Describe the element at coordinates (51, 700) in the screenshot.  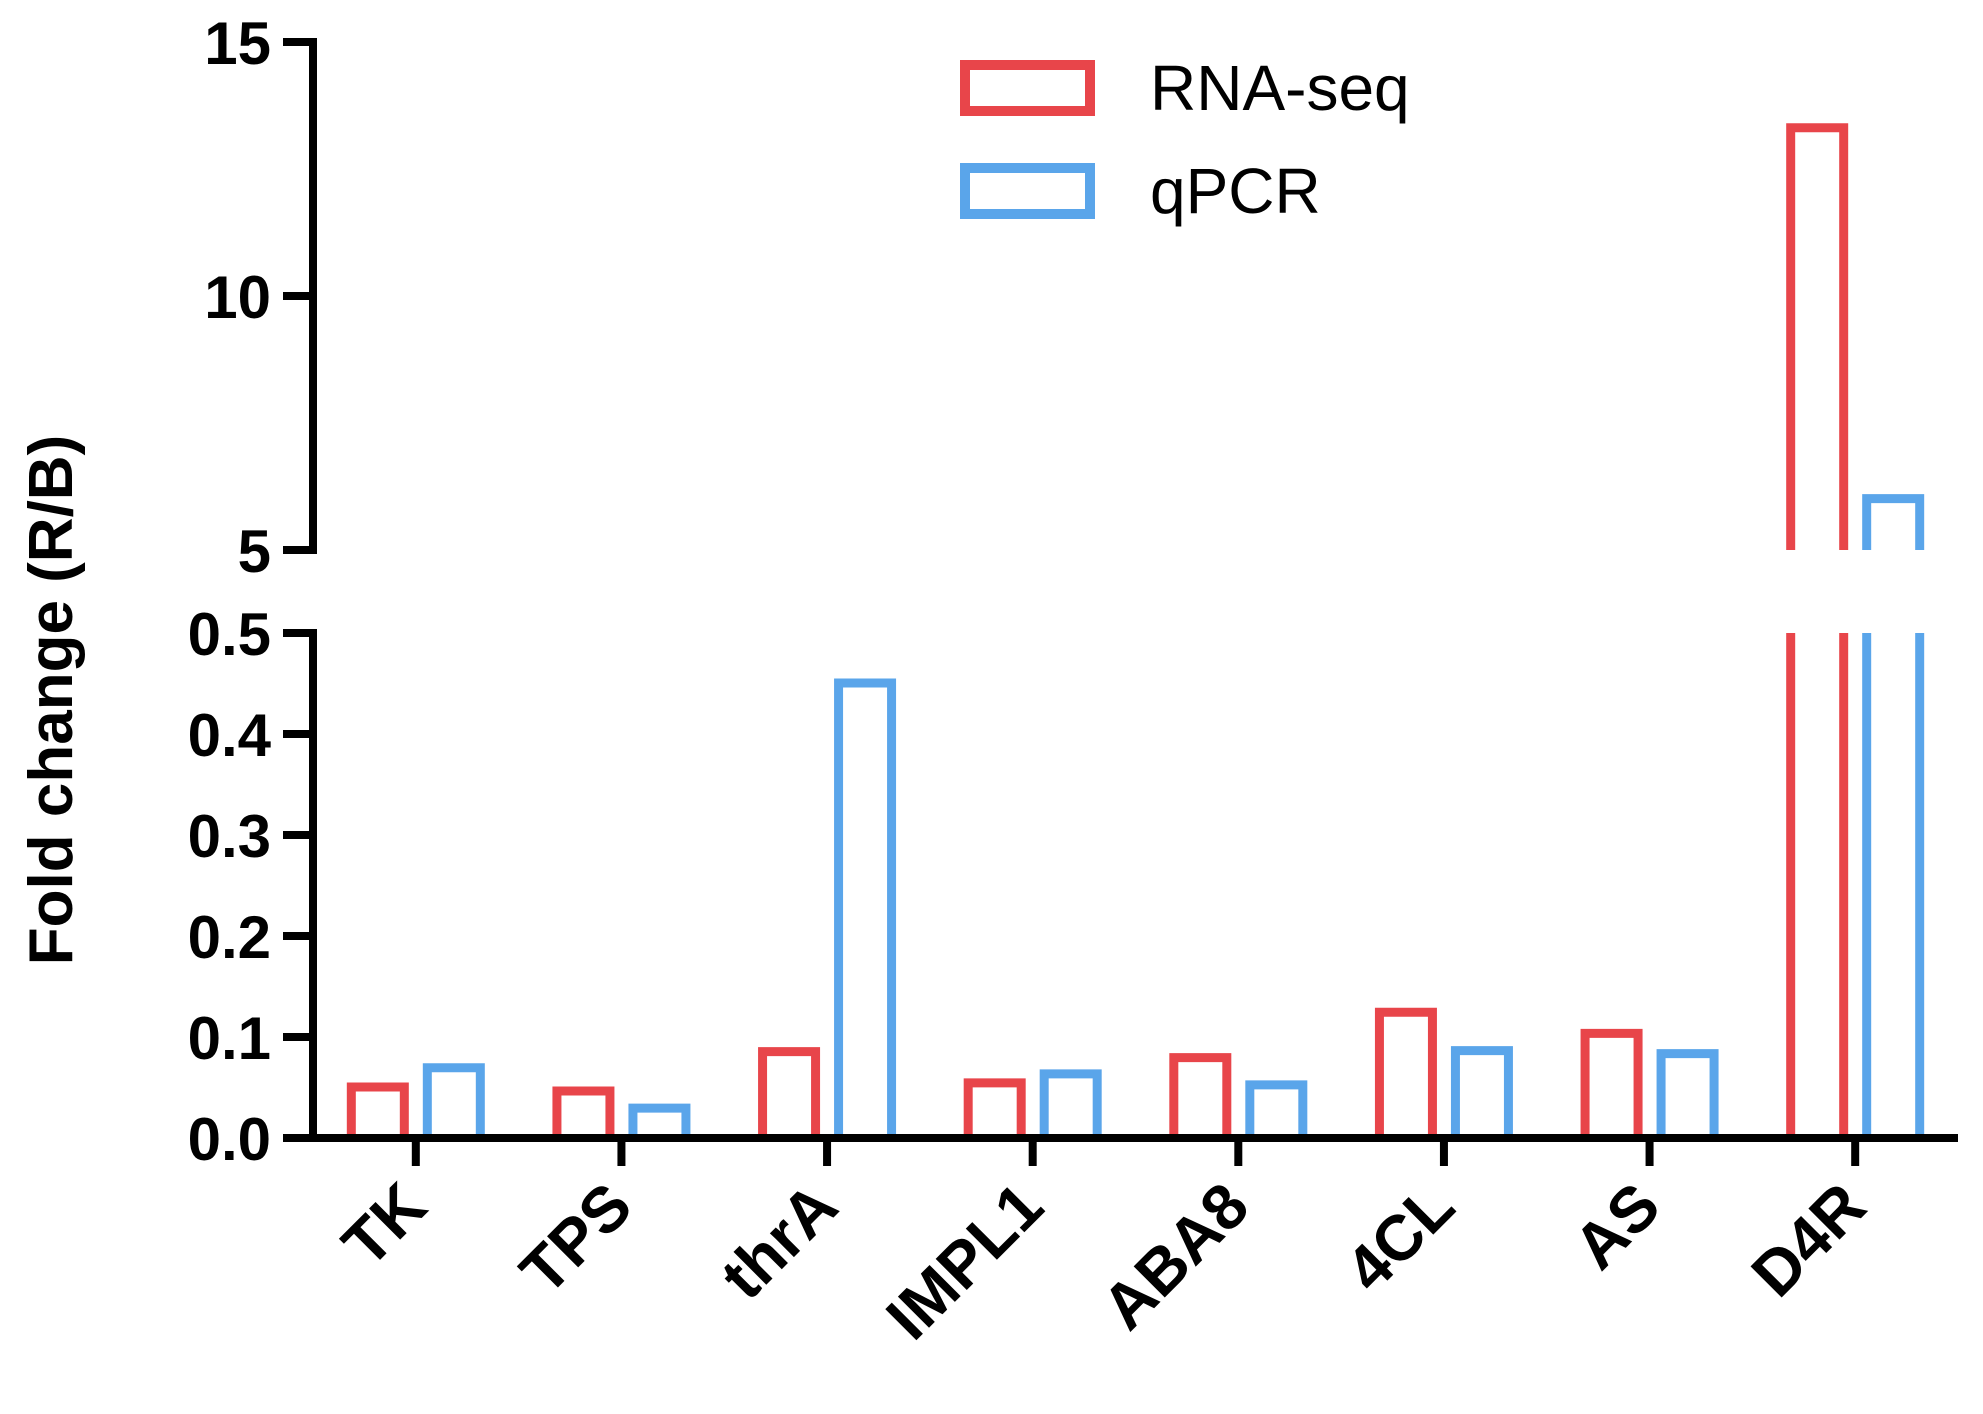
I see `y-axis-title: Fold change (R/B)` at that location.